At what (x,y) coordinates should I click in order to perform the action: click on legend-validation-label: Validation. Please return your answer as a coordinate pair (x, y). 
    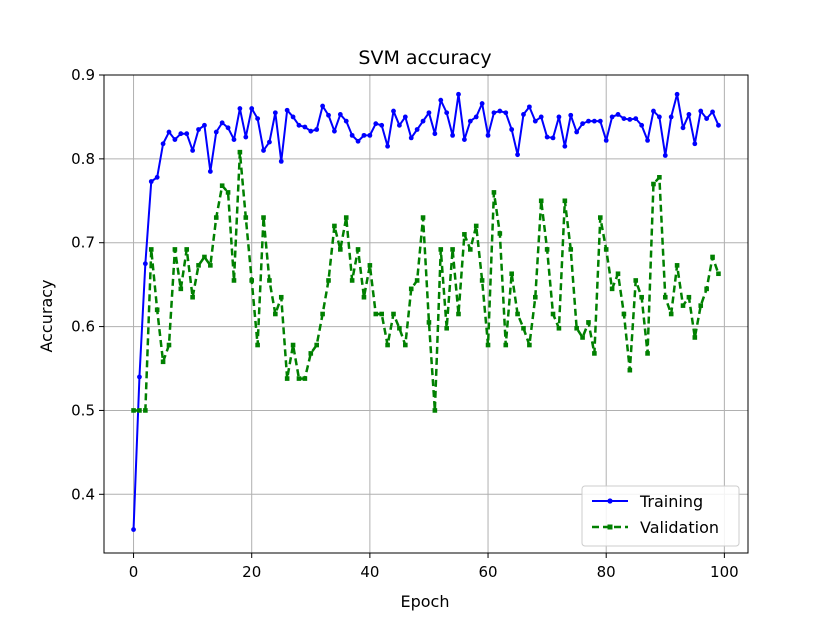
    Looking at the image, I should click on (679, 527).